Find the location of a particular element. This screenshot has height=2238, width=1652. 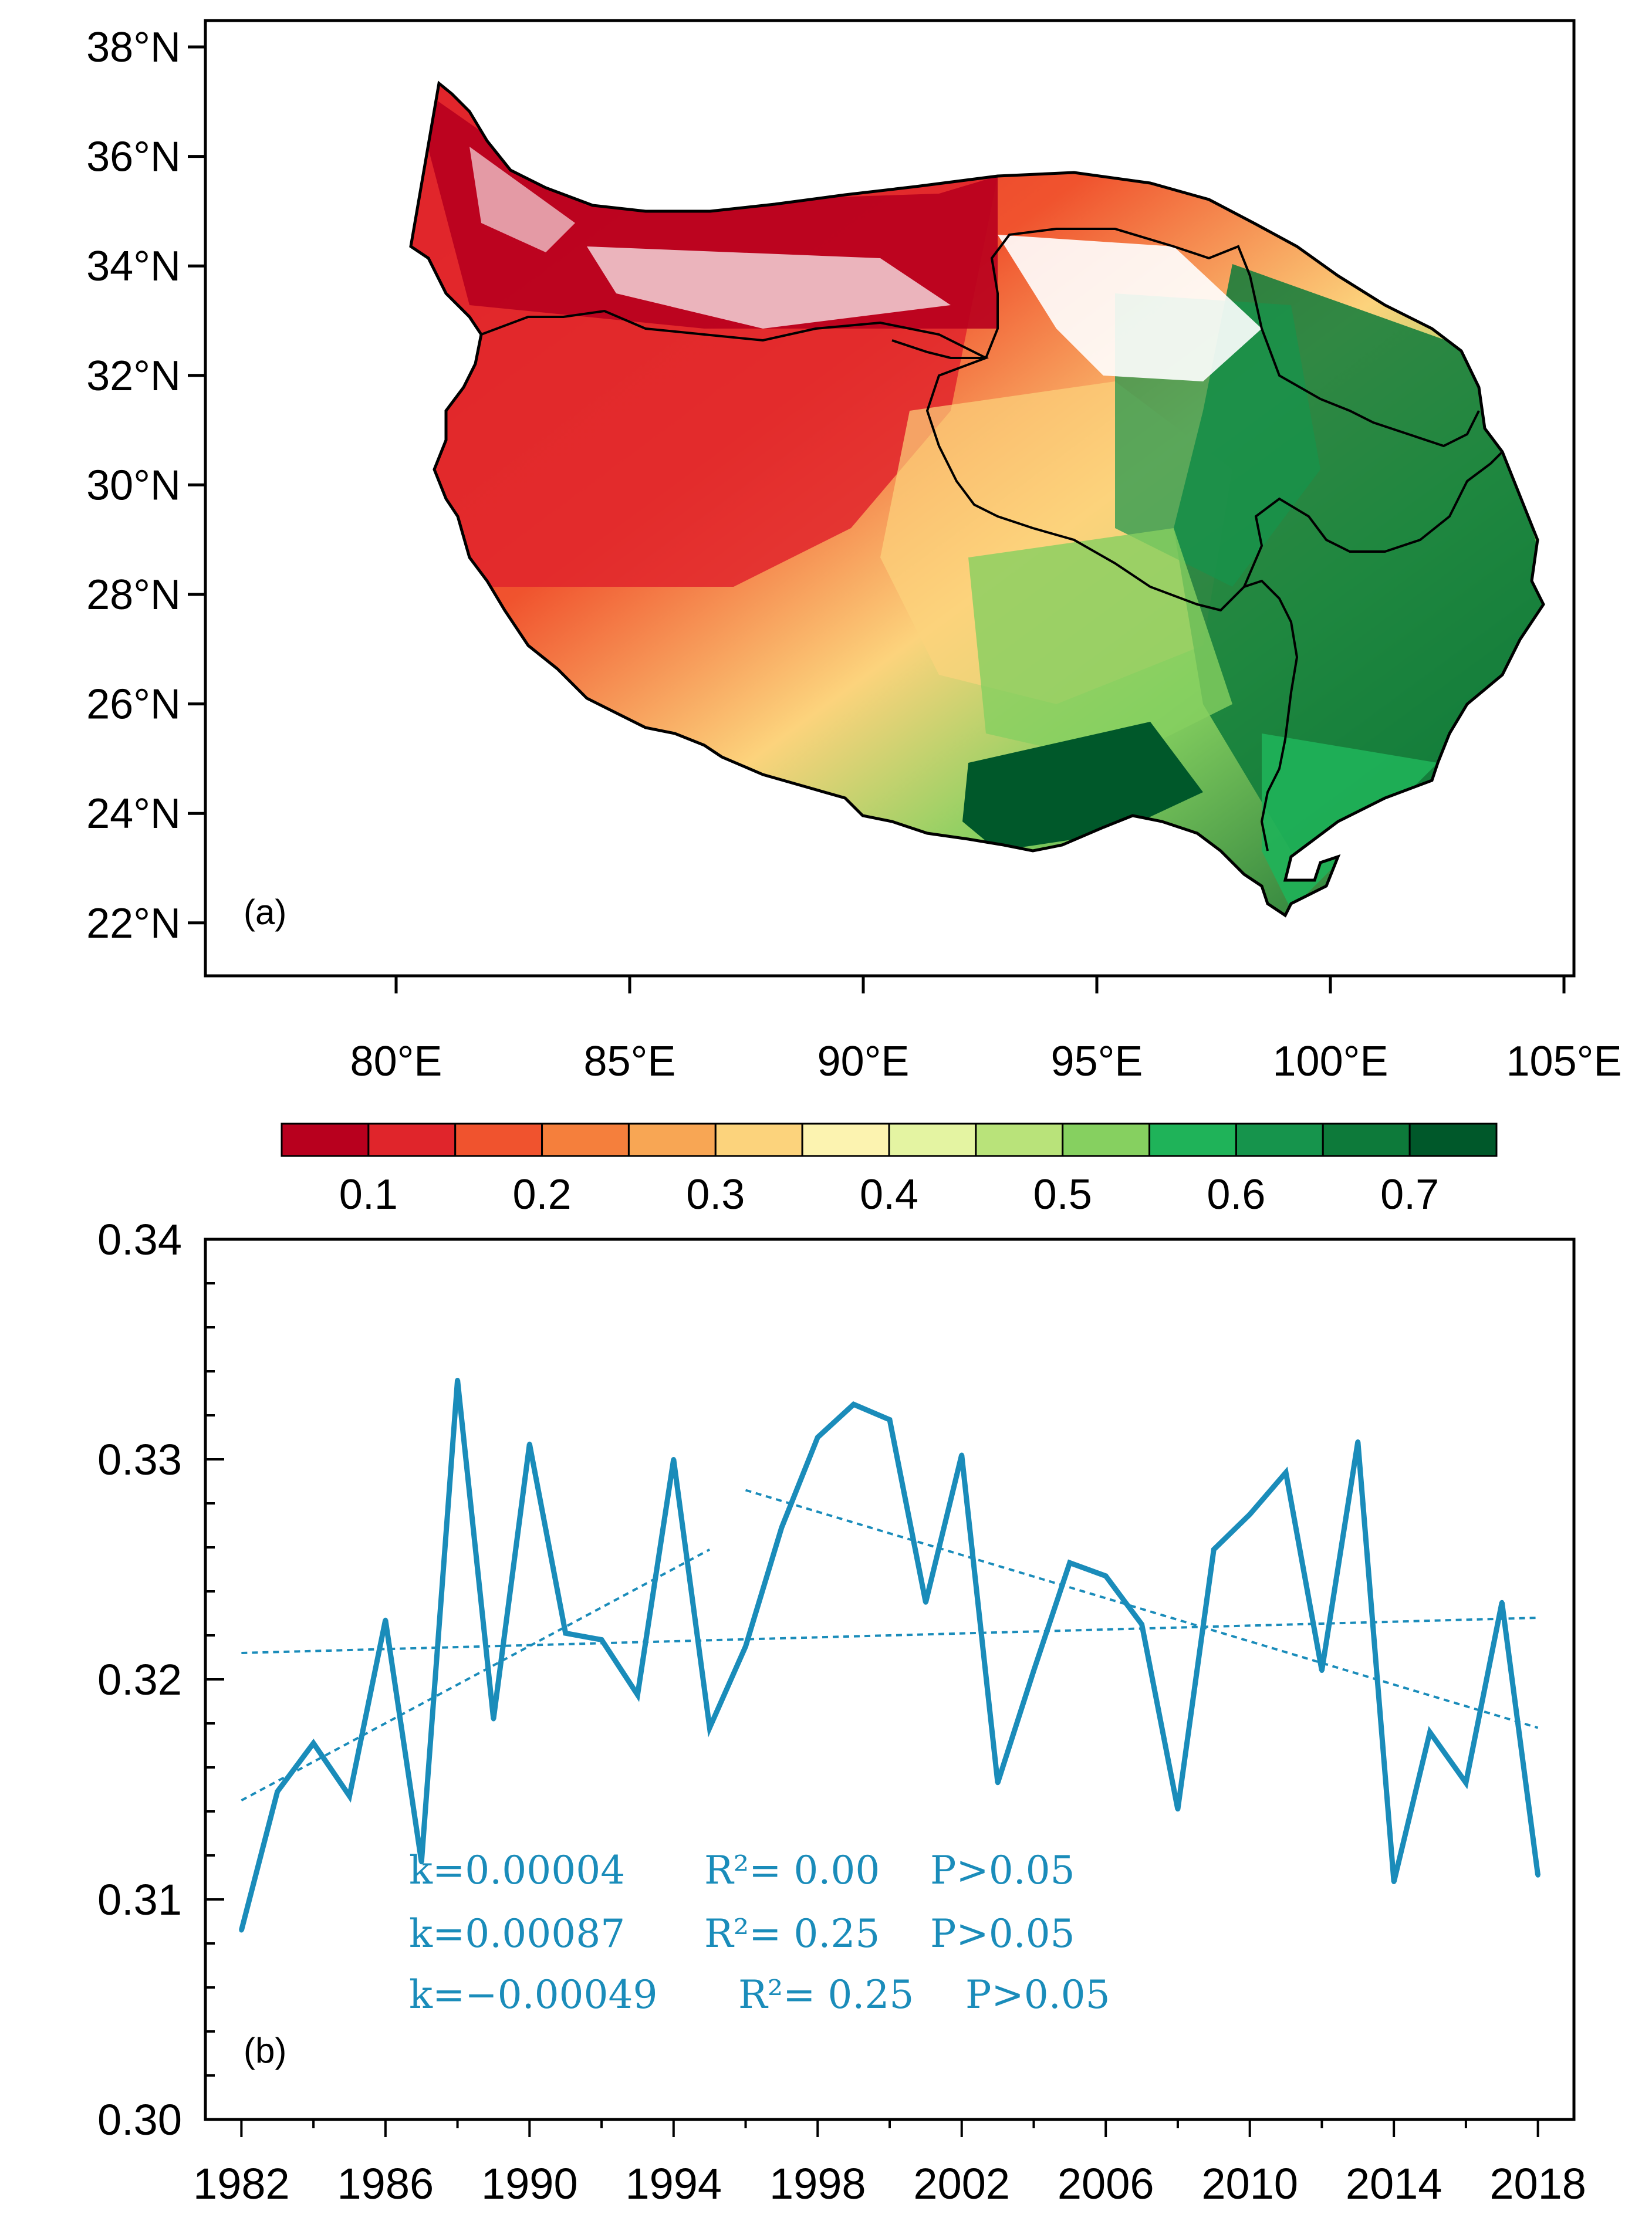

map-y-tick-label: 24°N is located at coordinates (133, 814).